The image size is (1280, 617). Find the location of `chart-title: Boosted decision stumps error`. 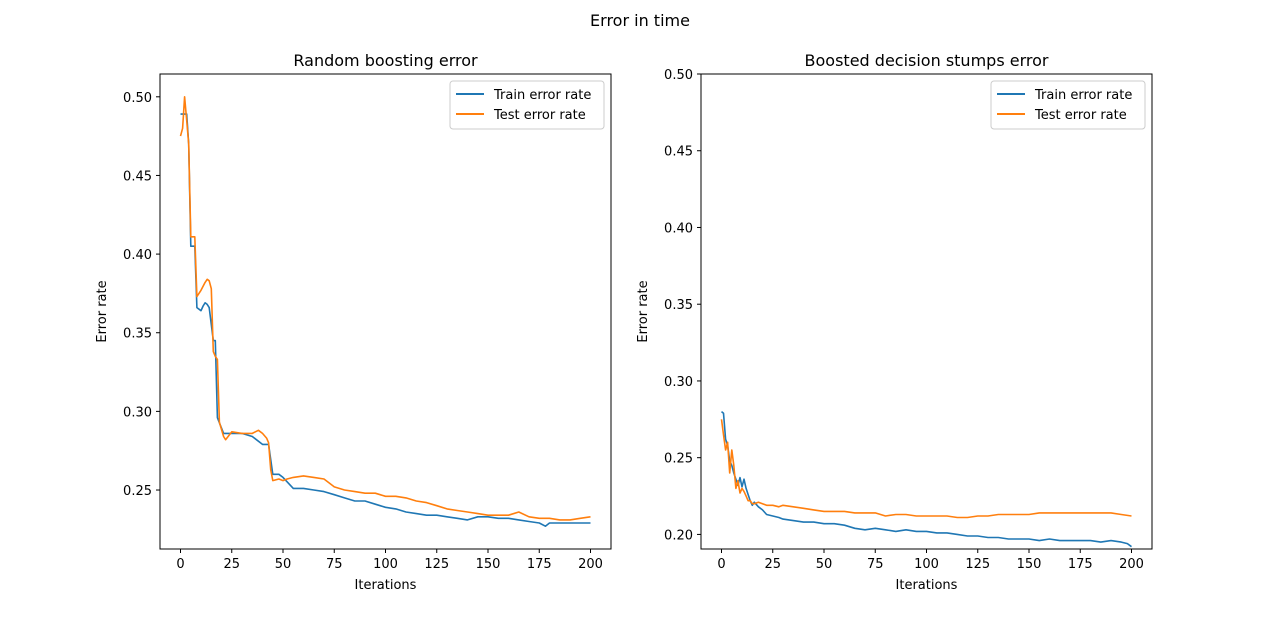

chart-title: Boosted decision stumps error is located at coordinates (927, 60).